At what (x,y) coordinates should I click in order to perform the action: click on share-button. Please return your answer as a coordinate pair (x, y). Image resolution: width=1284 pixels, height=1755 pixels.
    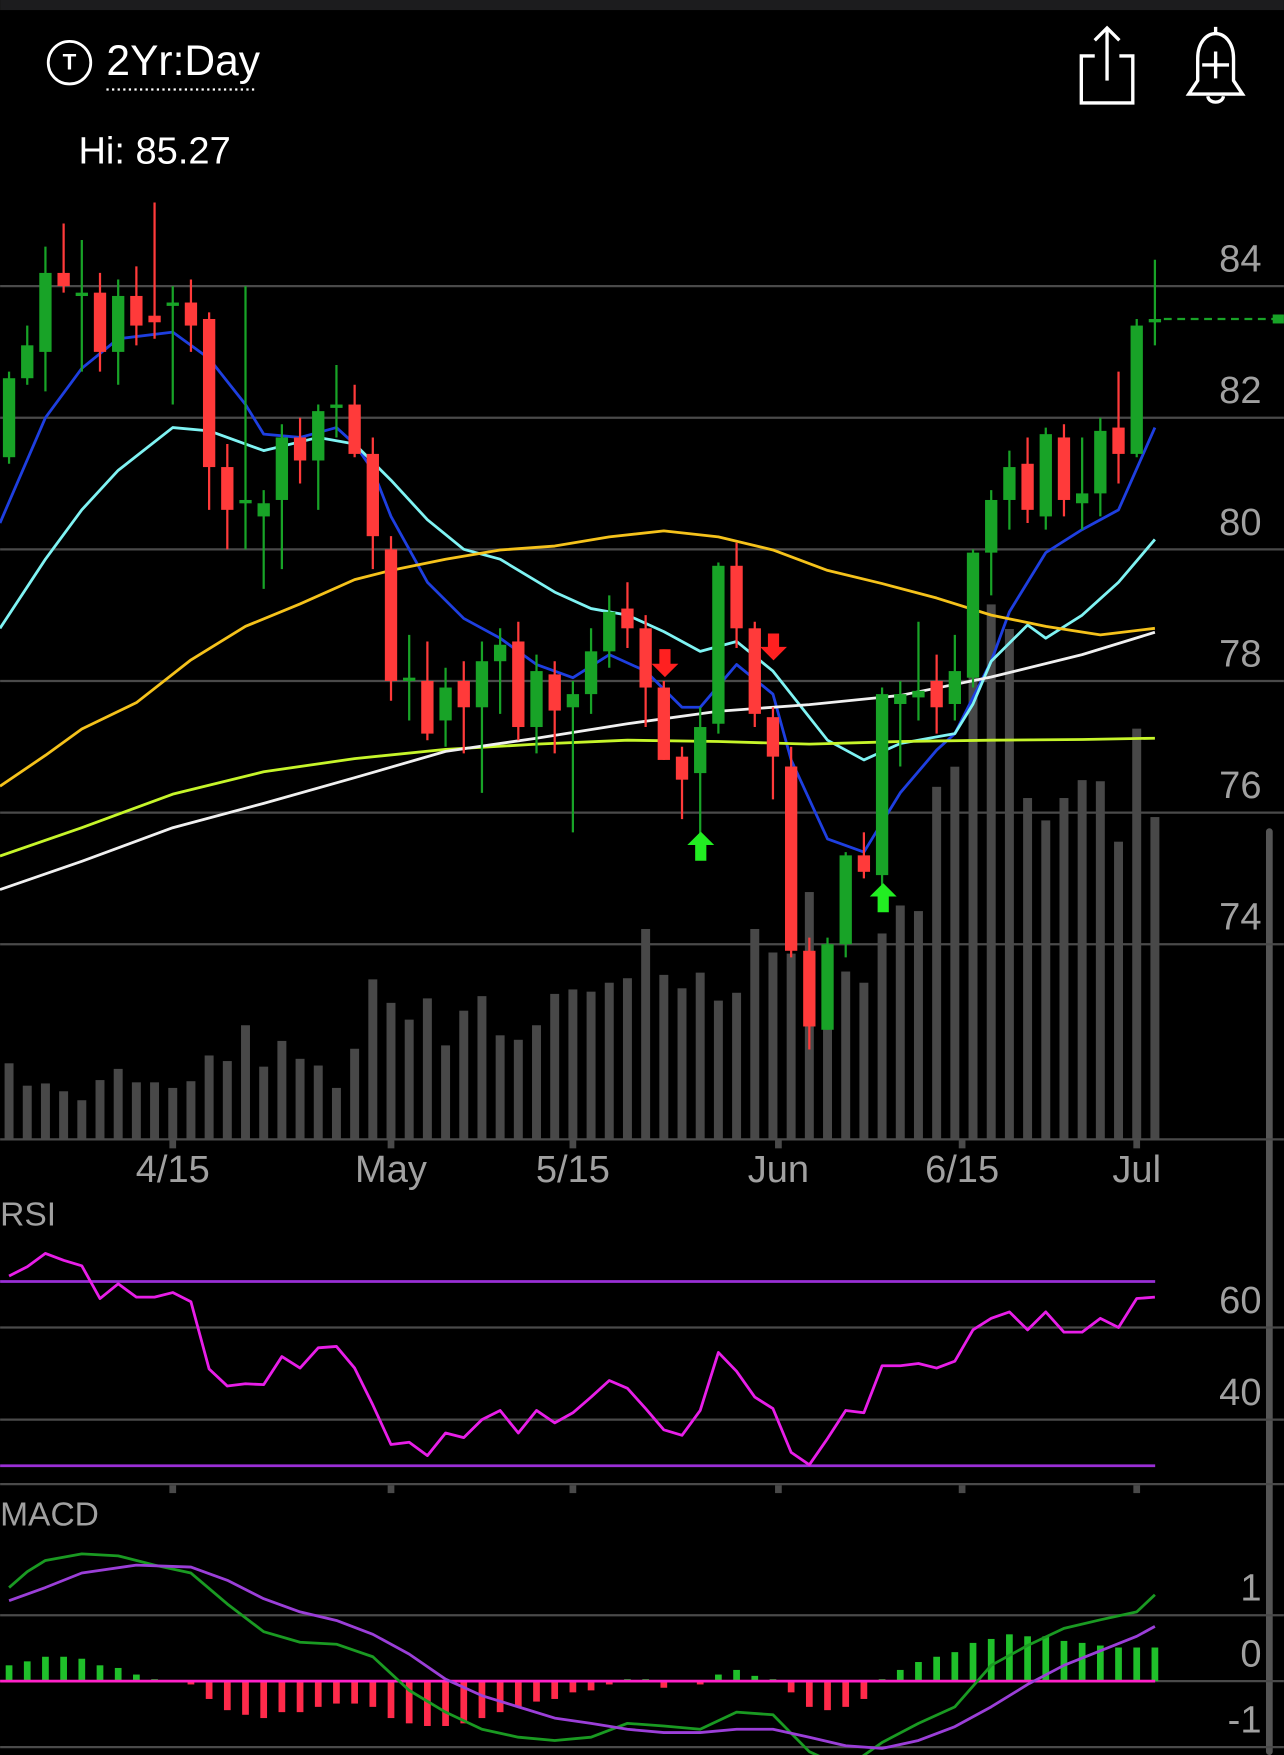
    Looking at the image, I should click on (1107, 65).